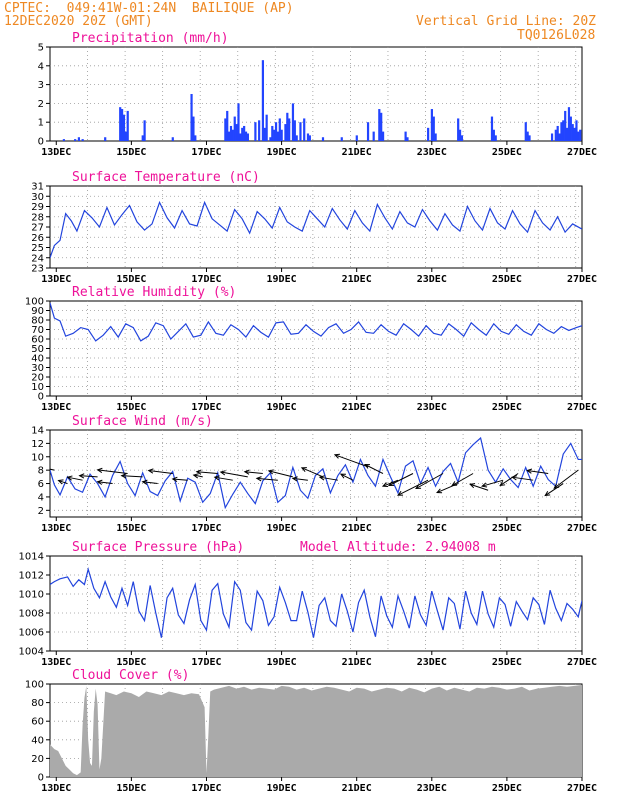  What do you see at coordinates (37, 740) in the screenshot?
I see `cloud-ytick-label: 40` at bounding box center [37, 740].